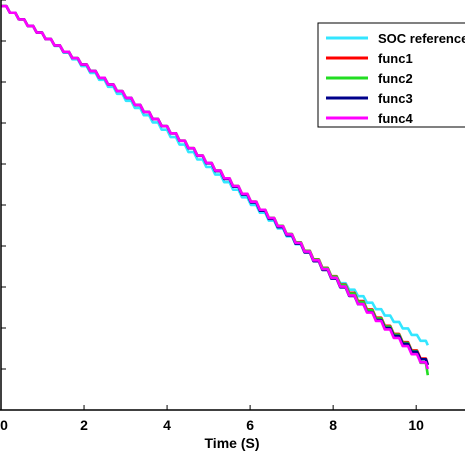 Image resolution: width=465 pixels, height=465 pixels. What do you see at coordinates (421, 38) in the screenshot?
I see `legend-label-soc-reference: SOC reference` at bounding box center [421, 38].